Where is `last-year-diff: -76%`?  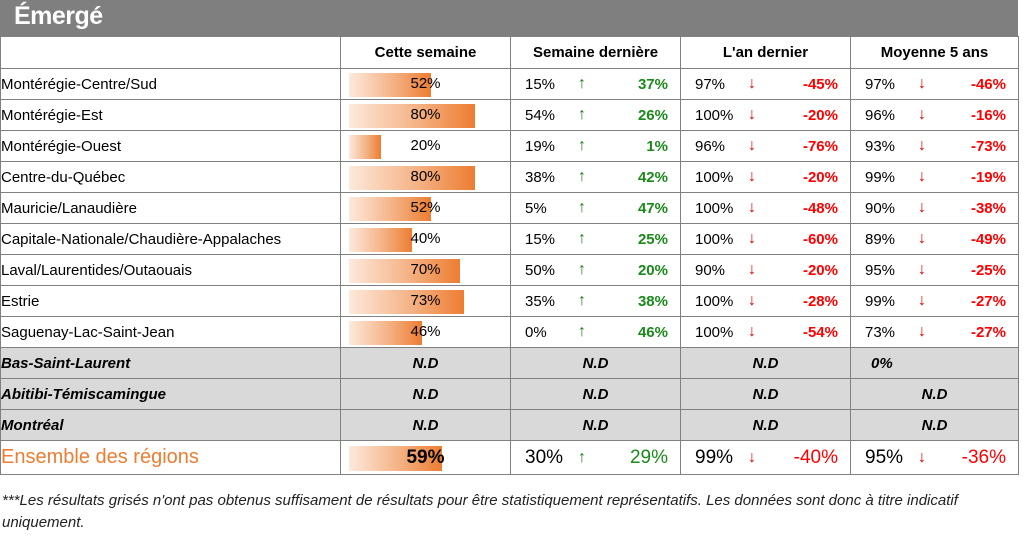 last-year-diff: -76% is located at coordinates (820, 146).